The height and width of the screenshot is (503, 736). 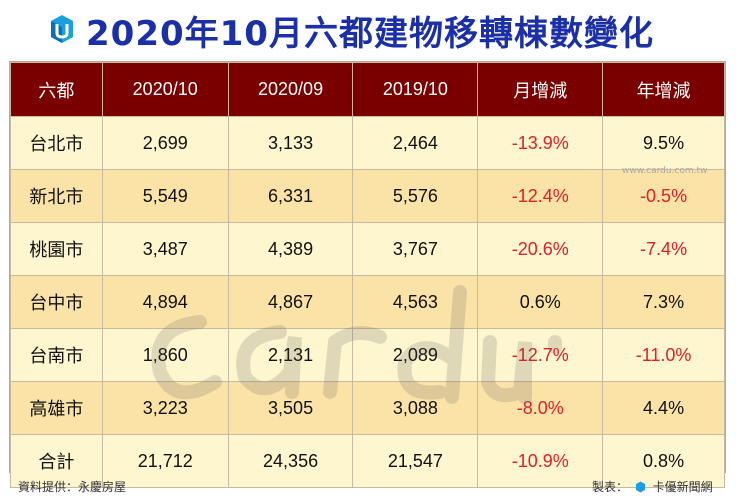 What do you see at coordinates (415, 89) in the screenshot?
I see `column-header: 2019/10` at bounding box center [415, 89].